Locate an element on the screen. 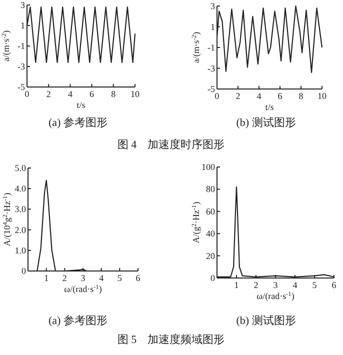 Image resolution: width=343 pixels, height=355 pixels. caption: 图 4 加速度时序图形 is located at coordinates (171, 144).